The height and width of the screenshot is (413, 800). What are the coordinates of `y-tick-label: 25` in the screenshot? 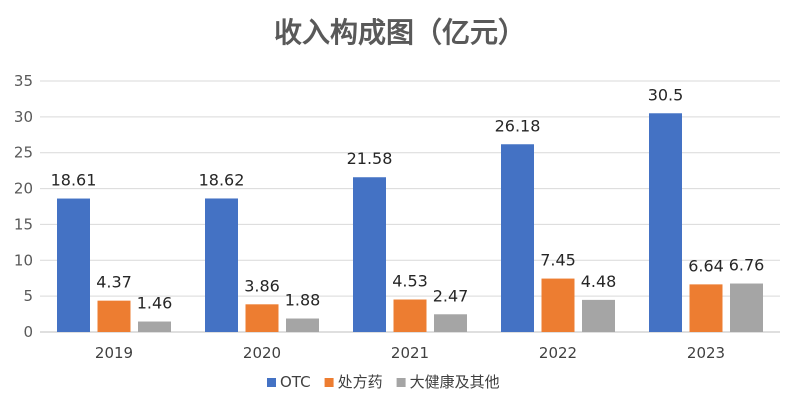 It's located at (23, 153).